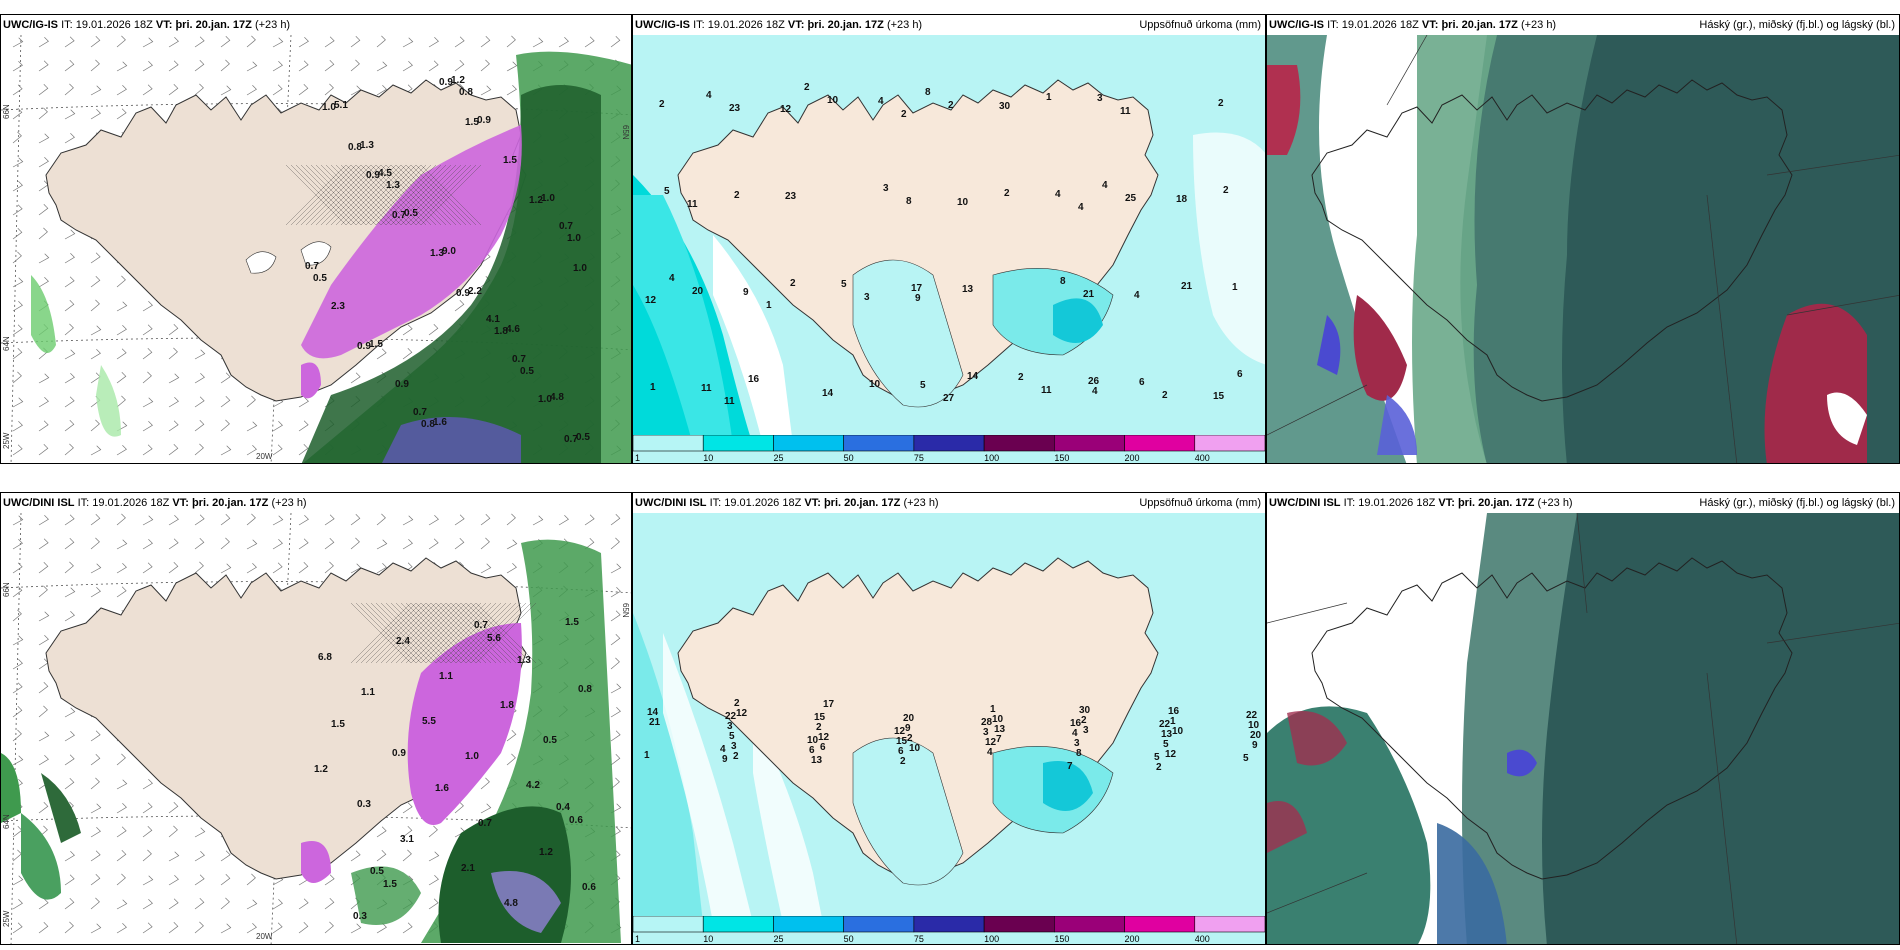 The height and width of the screenshot is (950, 1900). Describe the element at coordinates (311, 741) in the screenshot. I see `precip-shading` at that location.